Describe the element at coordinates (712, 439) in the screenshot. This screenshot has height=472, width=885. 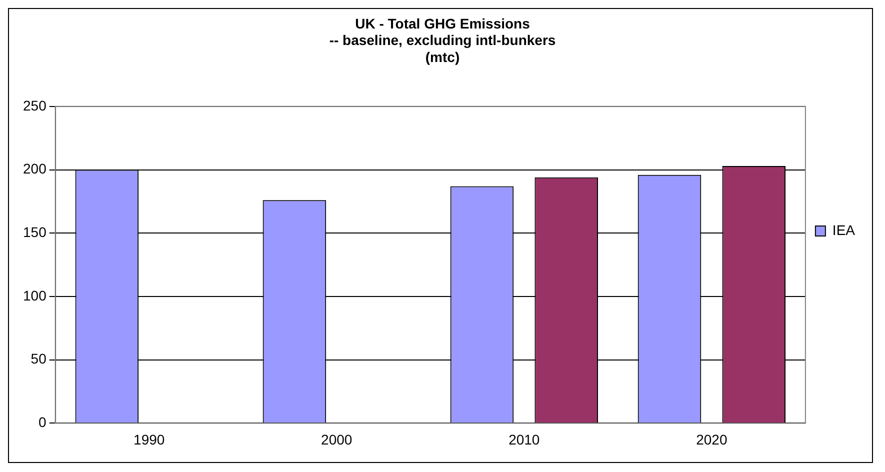
I see `x-tick-label: 2020` at that location.